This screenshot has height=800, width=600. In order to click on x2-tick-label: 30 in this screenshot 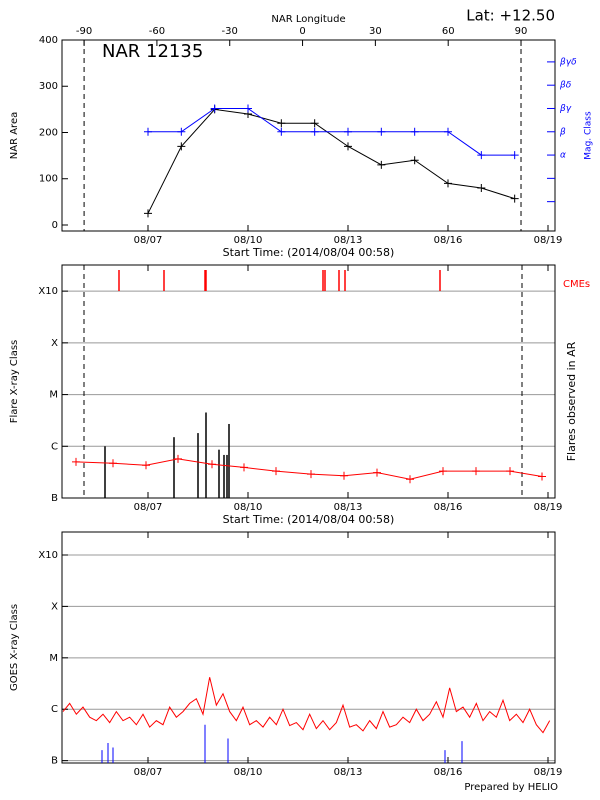, I will do `click(375, 31)`.